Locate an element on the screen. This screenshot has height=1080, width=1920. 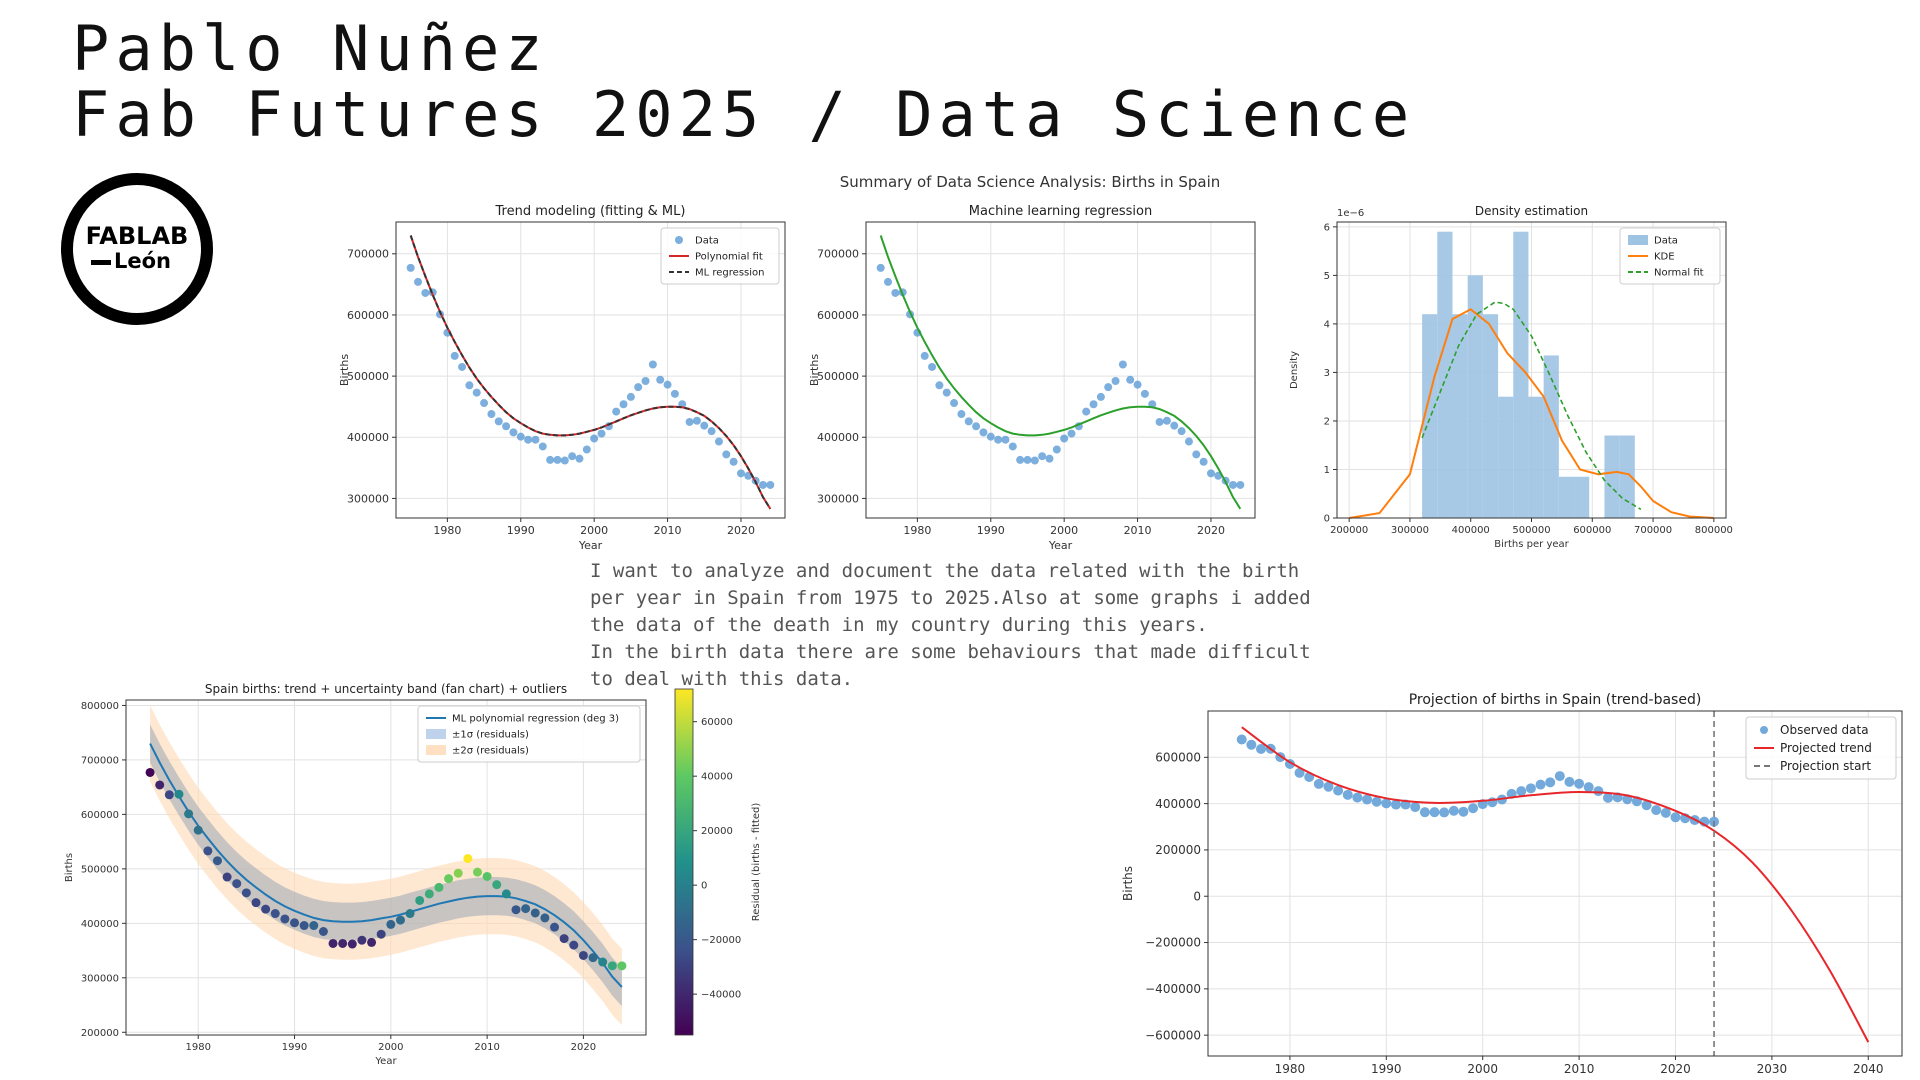
colorbar-tick-label: −40000 is located at coordinates (721, 995).